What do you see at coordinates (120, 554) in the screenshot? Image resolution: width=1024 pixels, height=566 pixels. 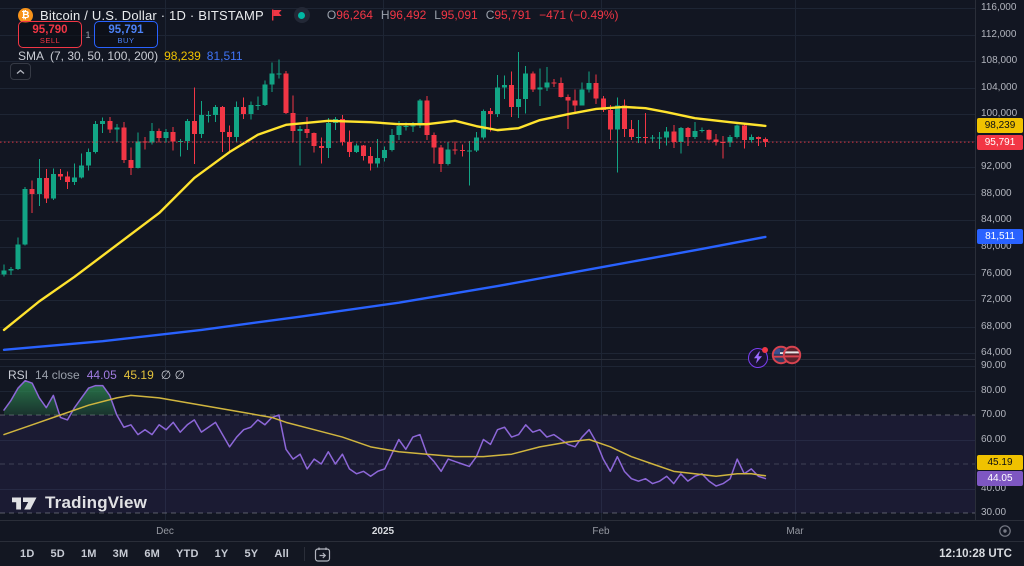 I see `range-button-3M: 3M` at bounding box center [120, 554].